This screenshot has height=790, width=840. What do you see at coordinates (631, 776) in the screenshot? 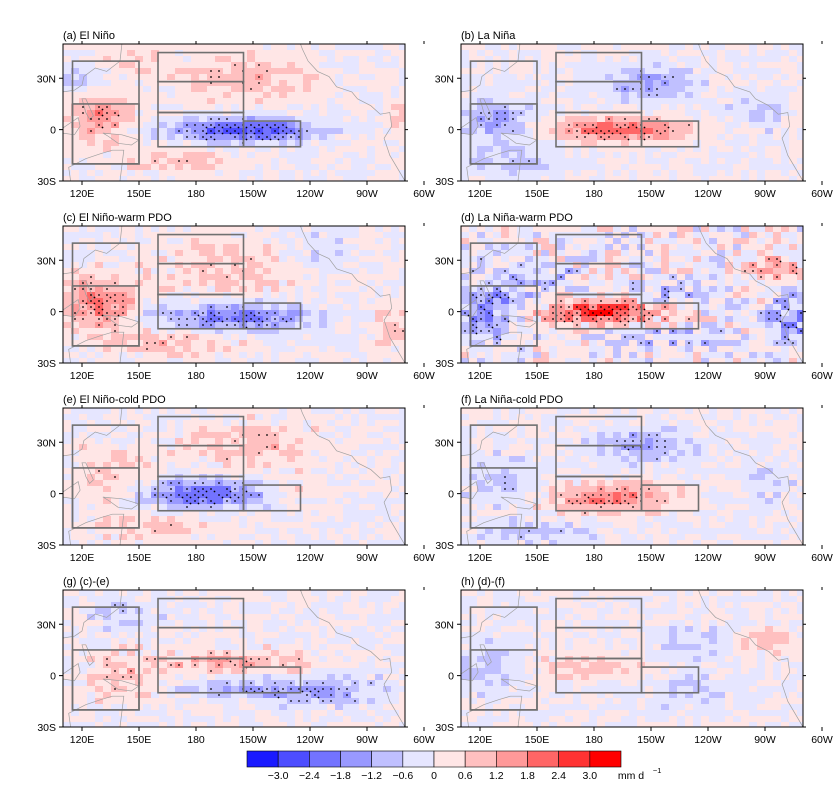
I see `colorbar-unit: mm d` at bounding box center [631, 776].